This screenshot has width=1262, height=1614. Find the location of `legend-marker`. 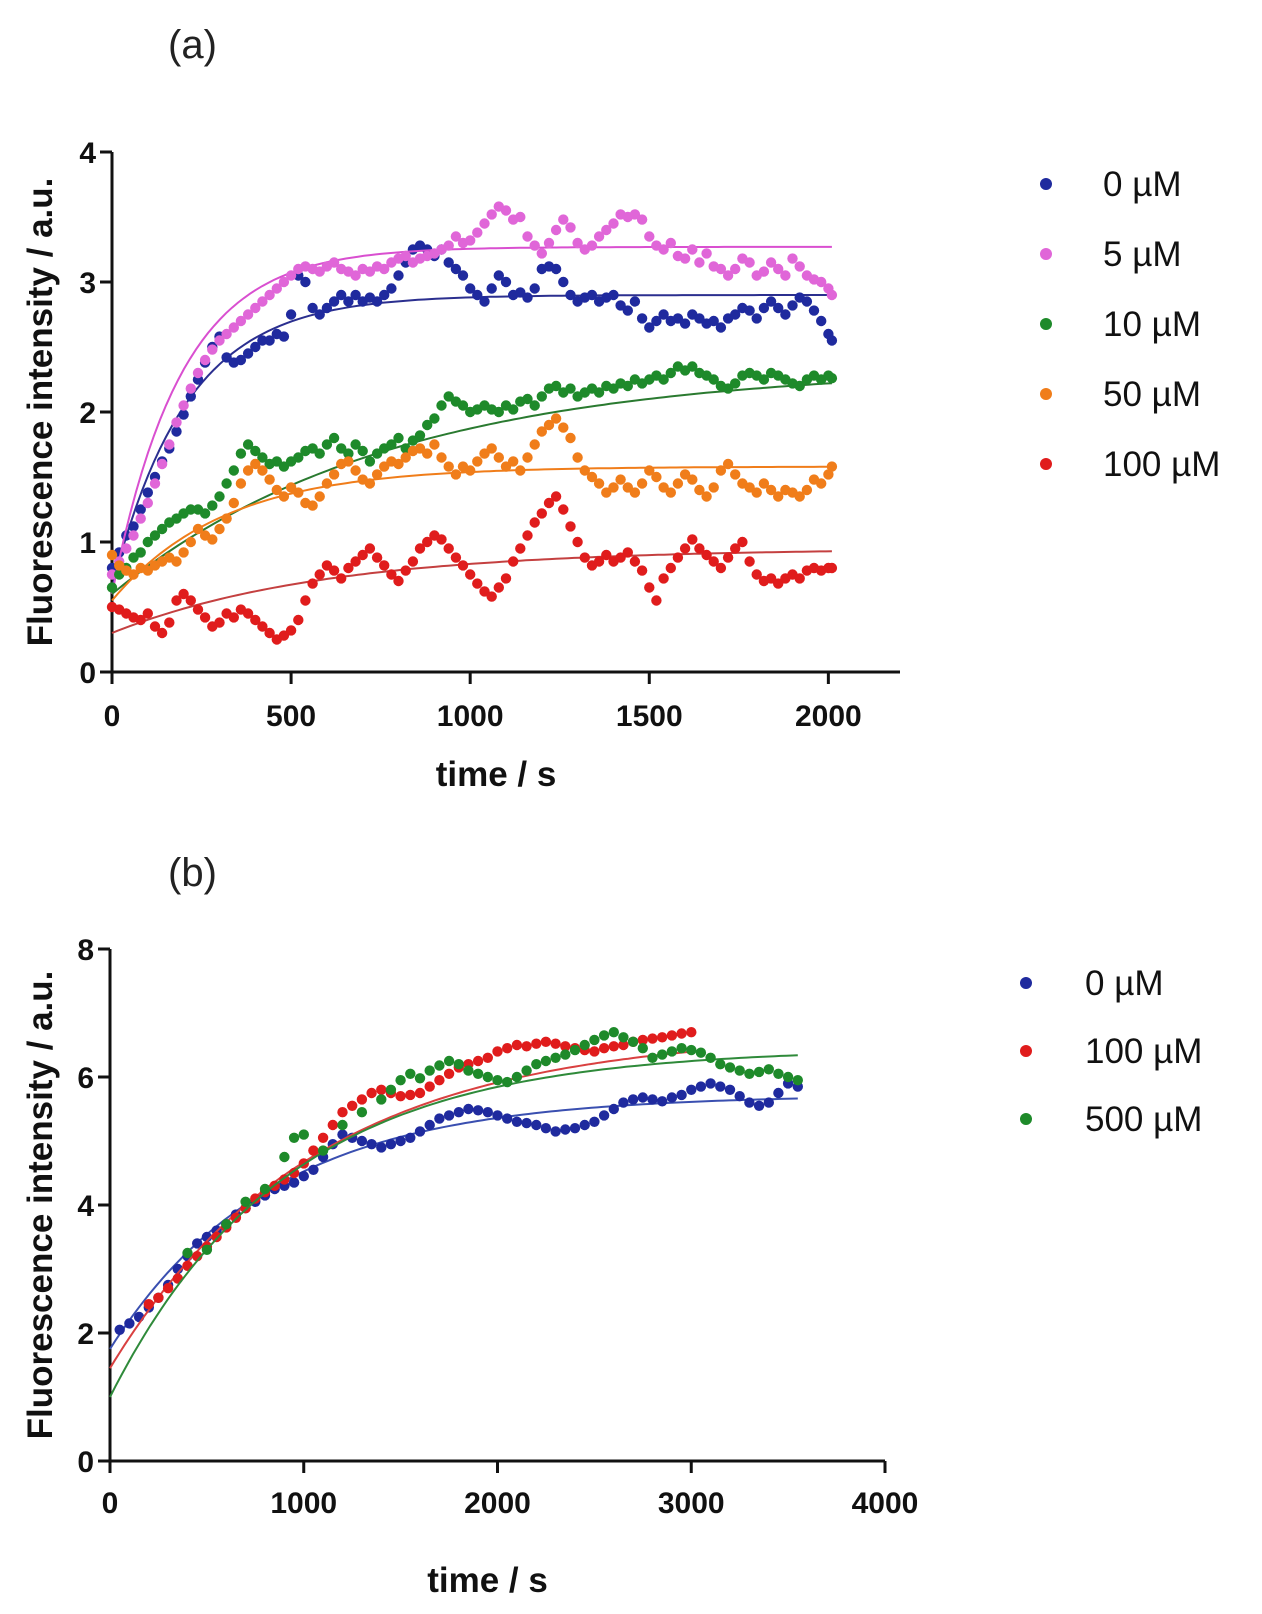

legend-marker is located at coordinates (1026, 983).